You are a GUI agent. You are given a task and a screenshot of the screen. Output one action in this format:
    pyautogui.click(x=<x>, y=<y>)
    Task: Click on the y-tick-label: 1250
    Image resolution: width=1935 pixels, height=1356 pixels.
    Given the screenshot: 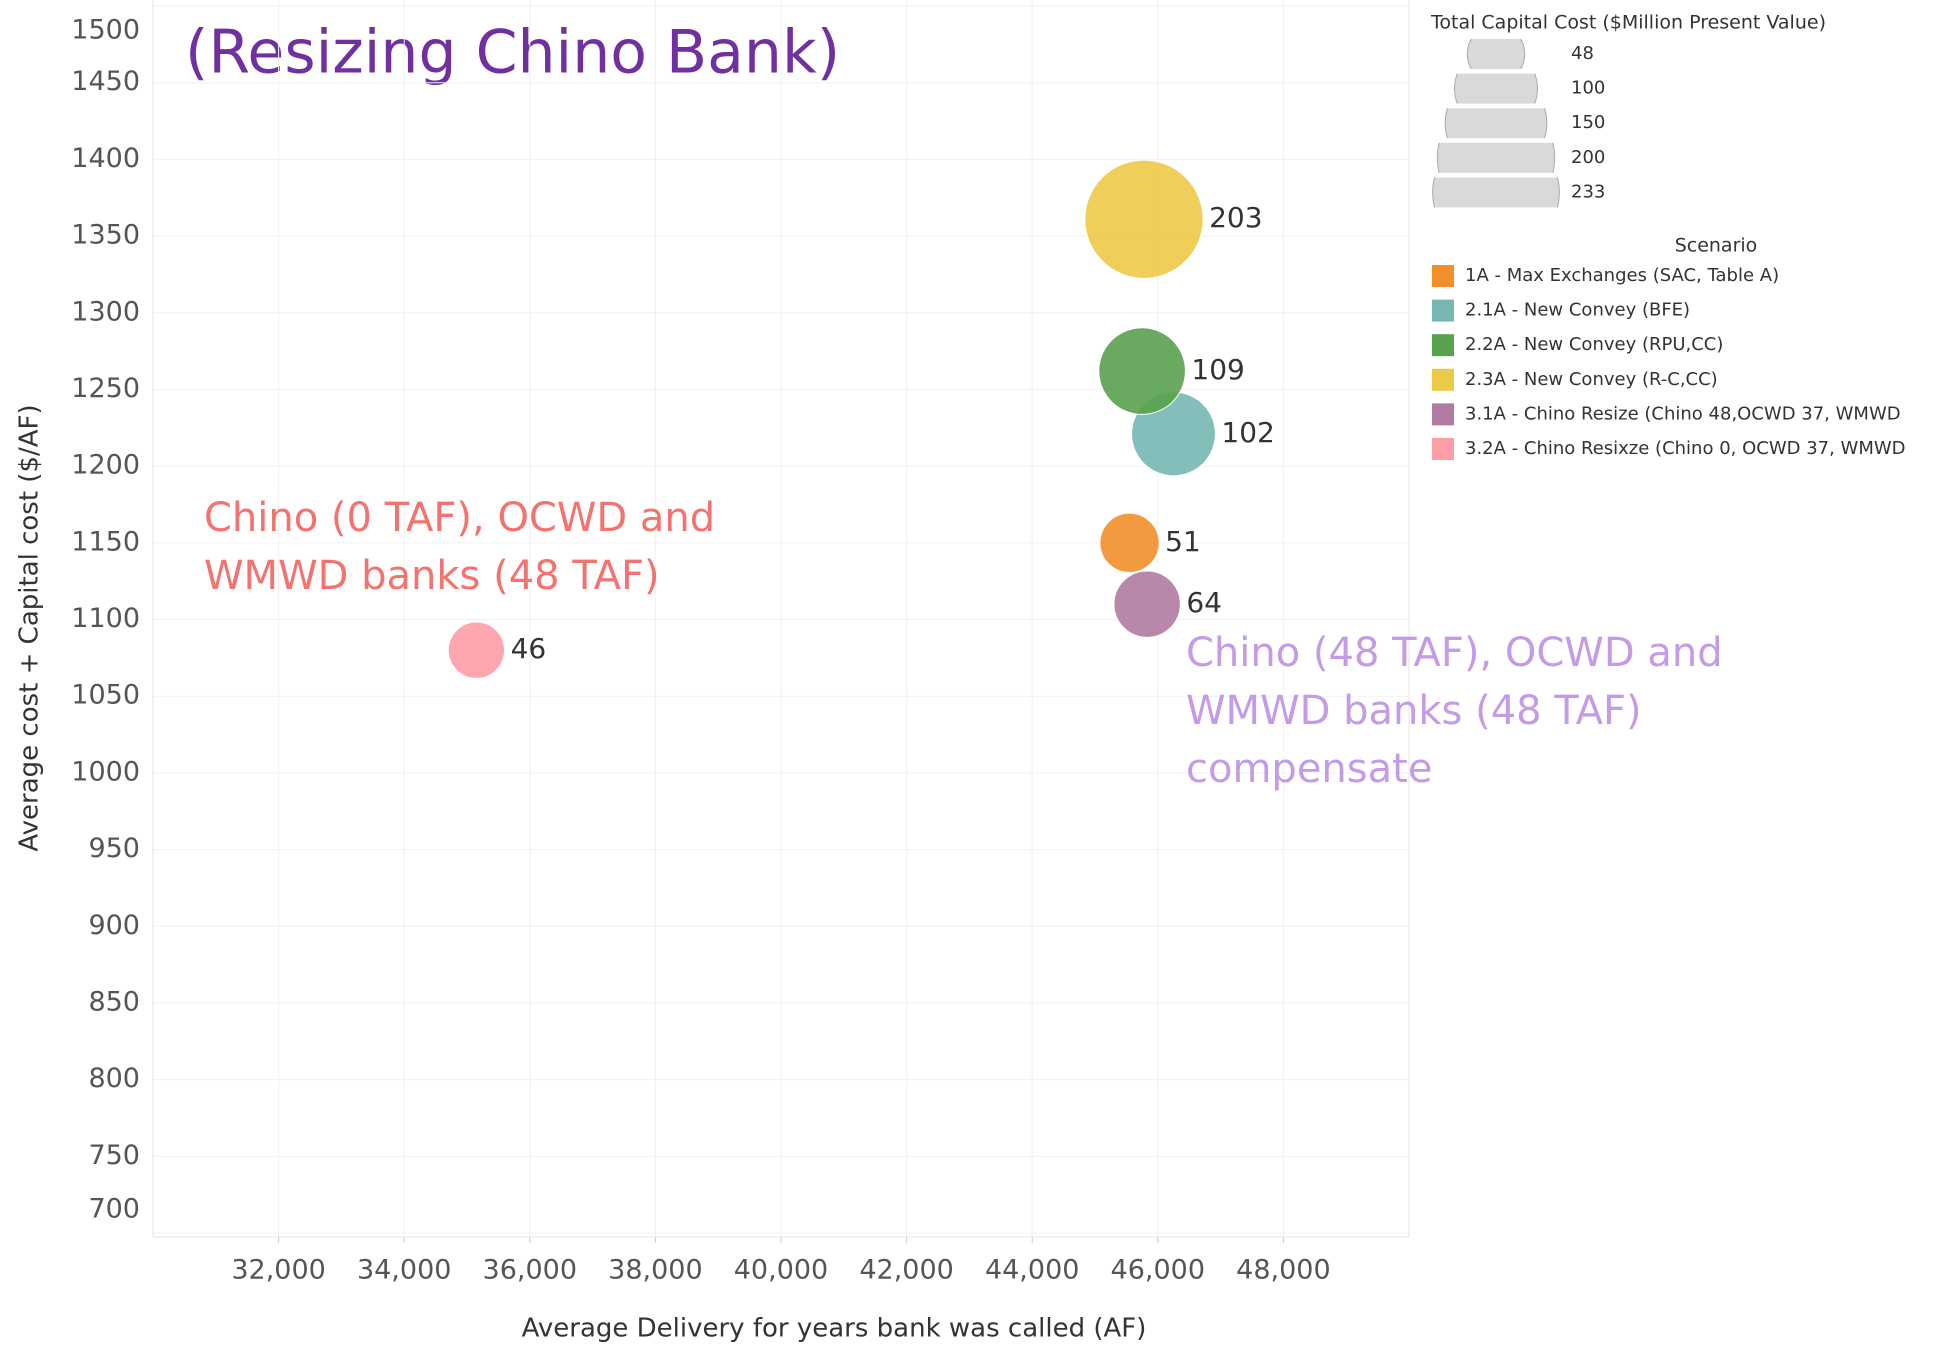 What is the action you would take?
    pyautogui.click(x=105, y=388)
    